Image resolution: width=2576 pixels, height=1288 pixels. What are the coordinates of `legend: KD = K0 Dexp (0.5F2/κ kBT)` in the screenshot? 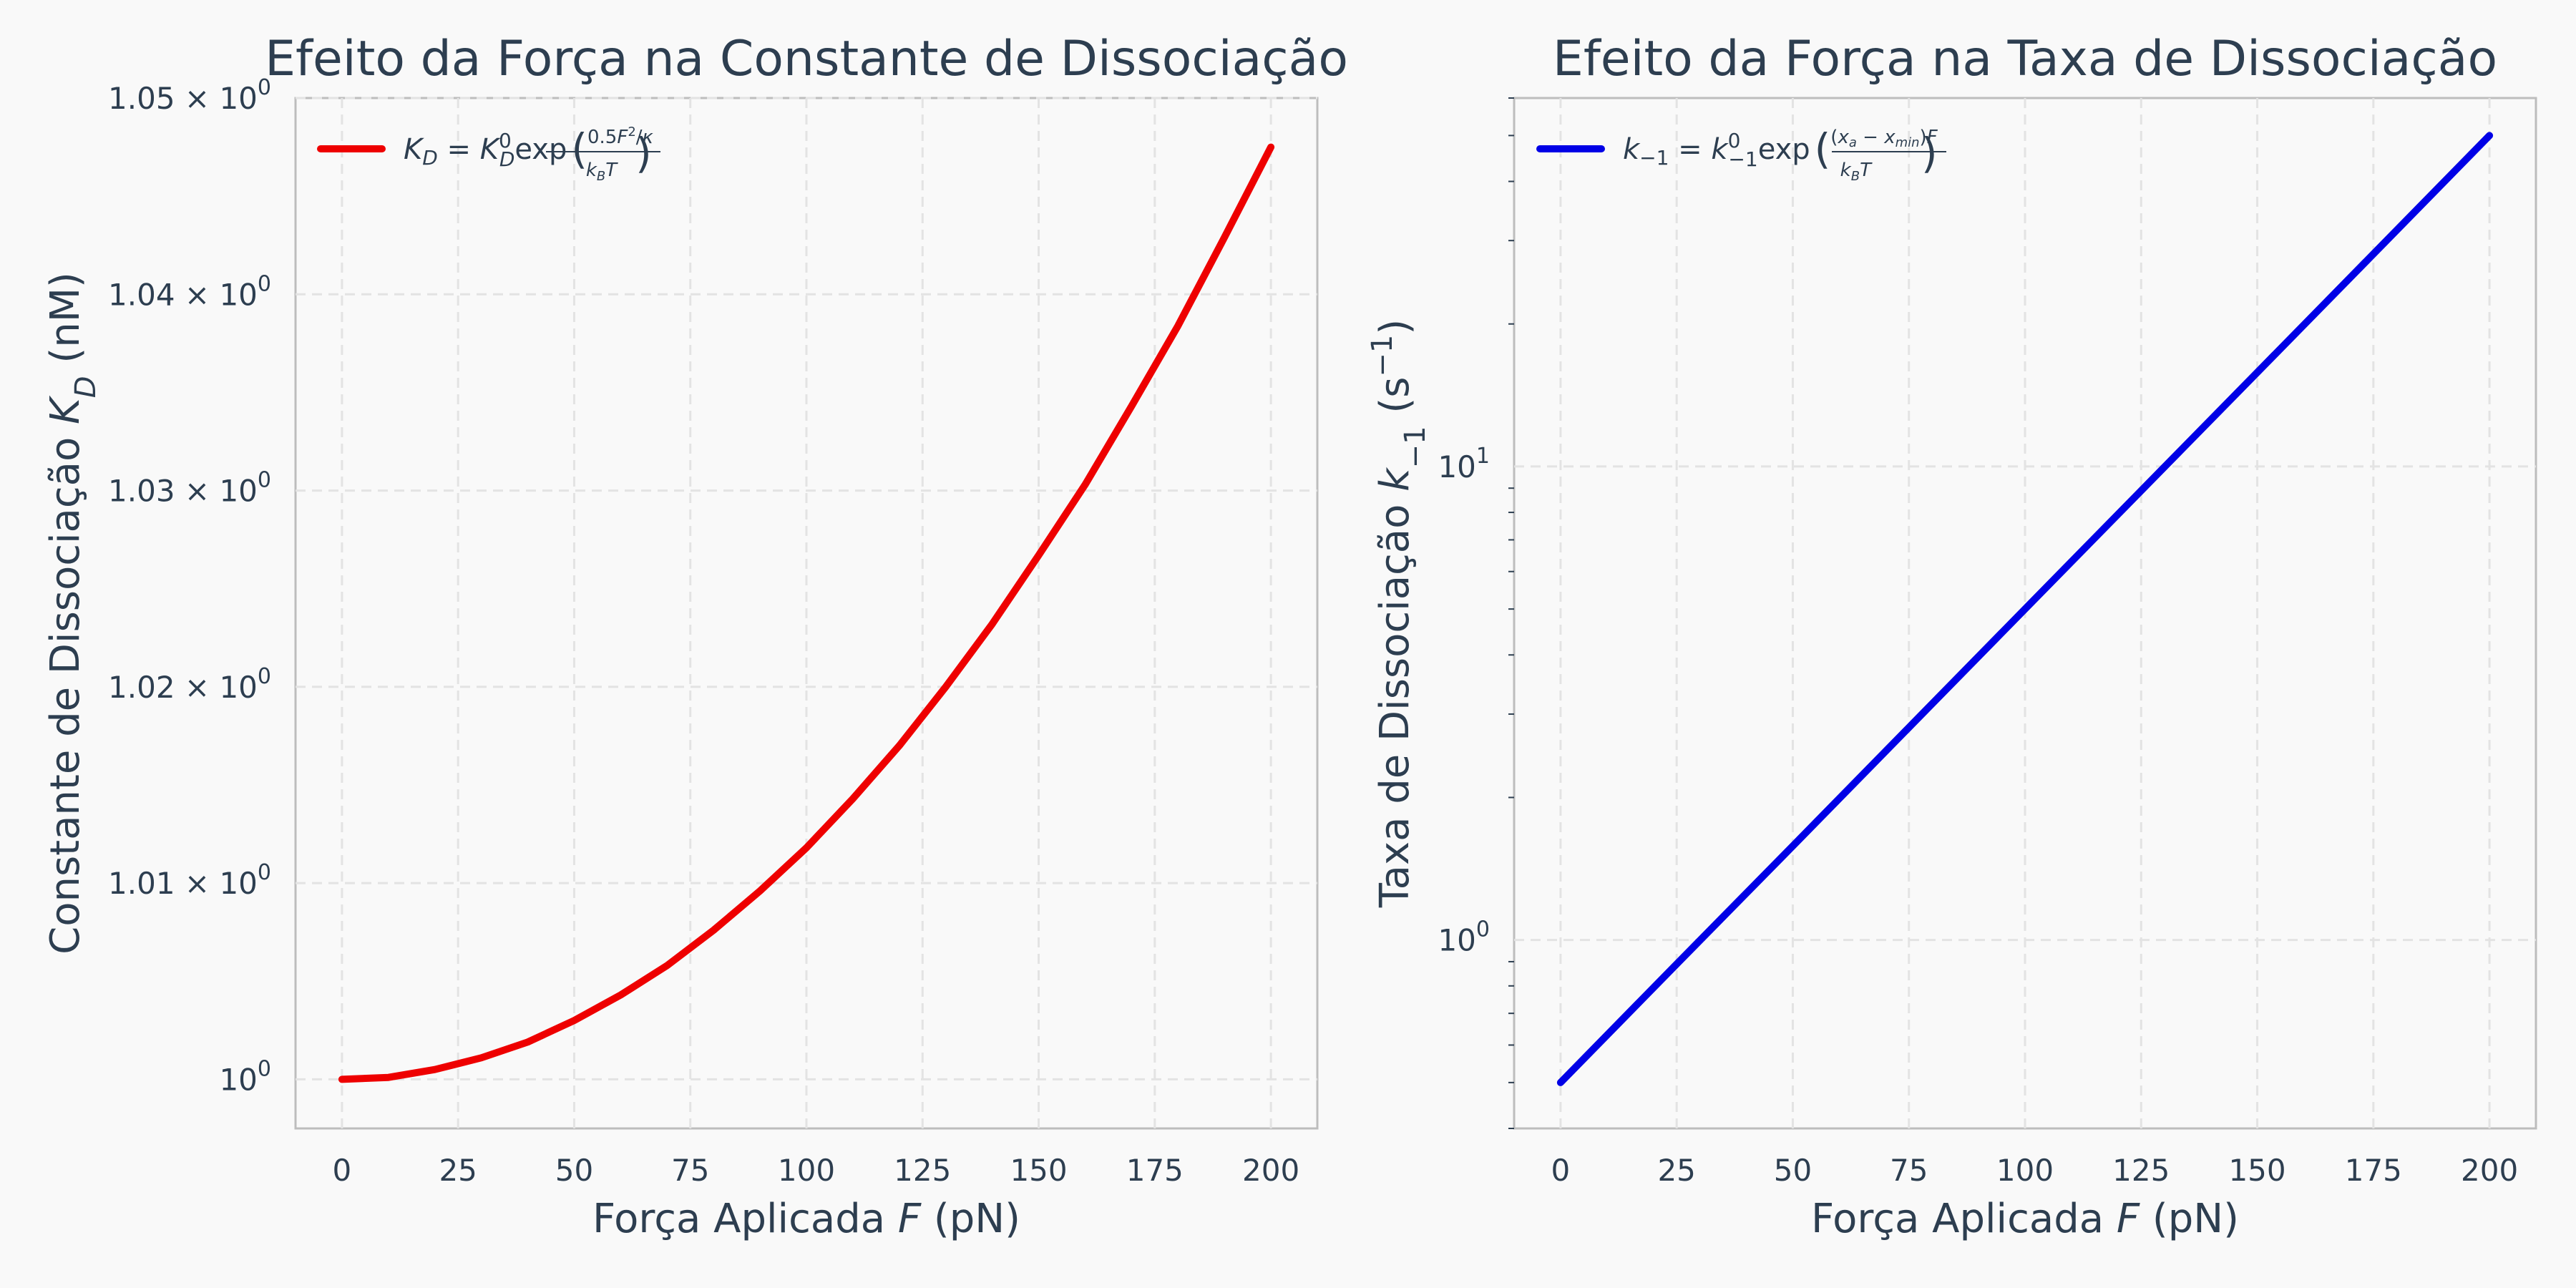 It's located at (488, 154).